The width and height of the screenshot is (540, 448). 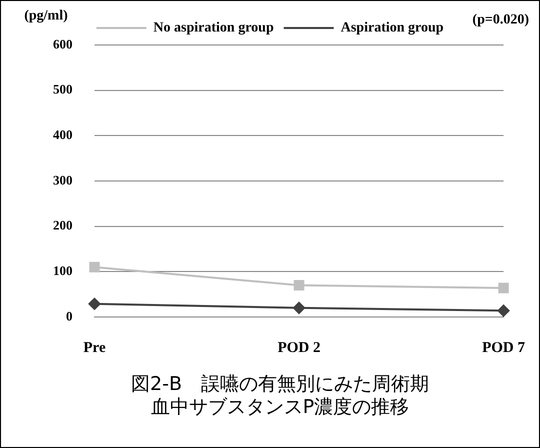 What do you see at coordinates (62, 44) in the screenshot?
I see `y-tick-label: 600` at bounding box center [62, 44].